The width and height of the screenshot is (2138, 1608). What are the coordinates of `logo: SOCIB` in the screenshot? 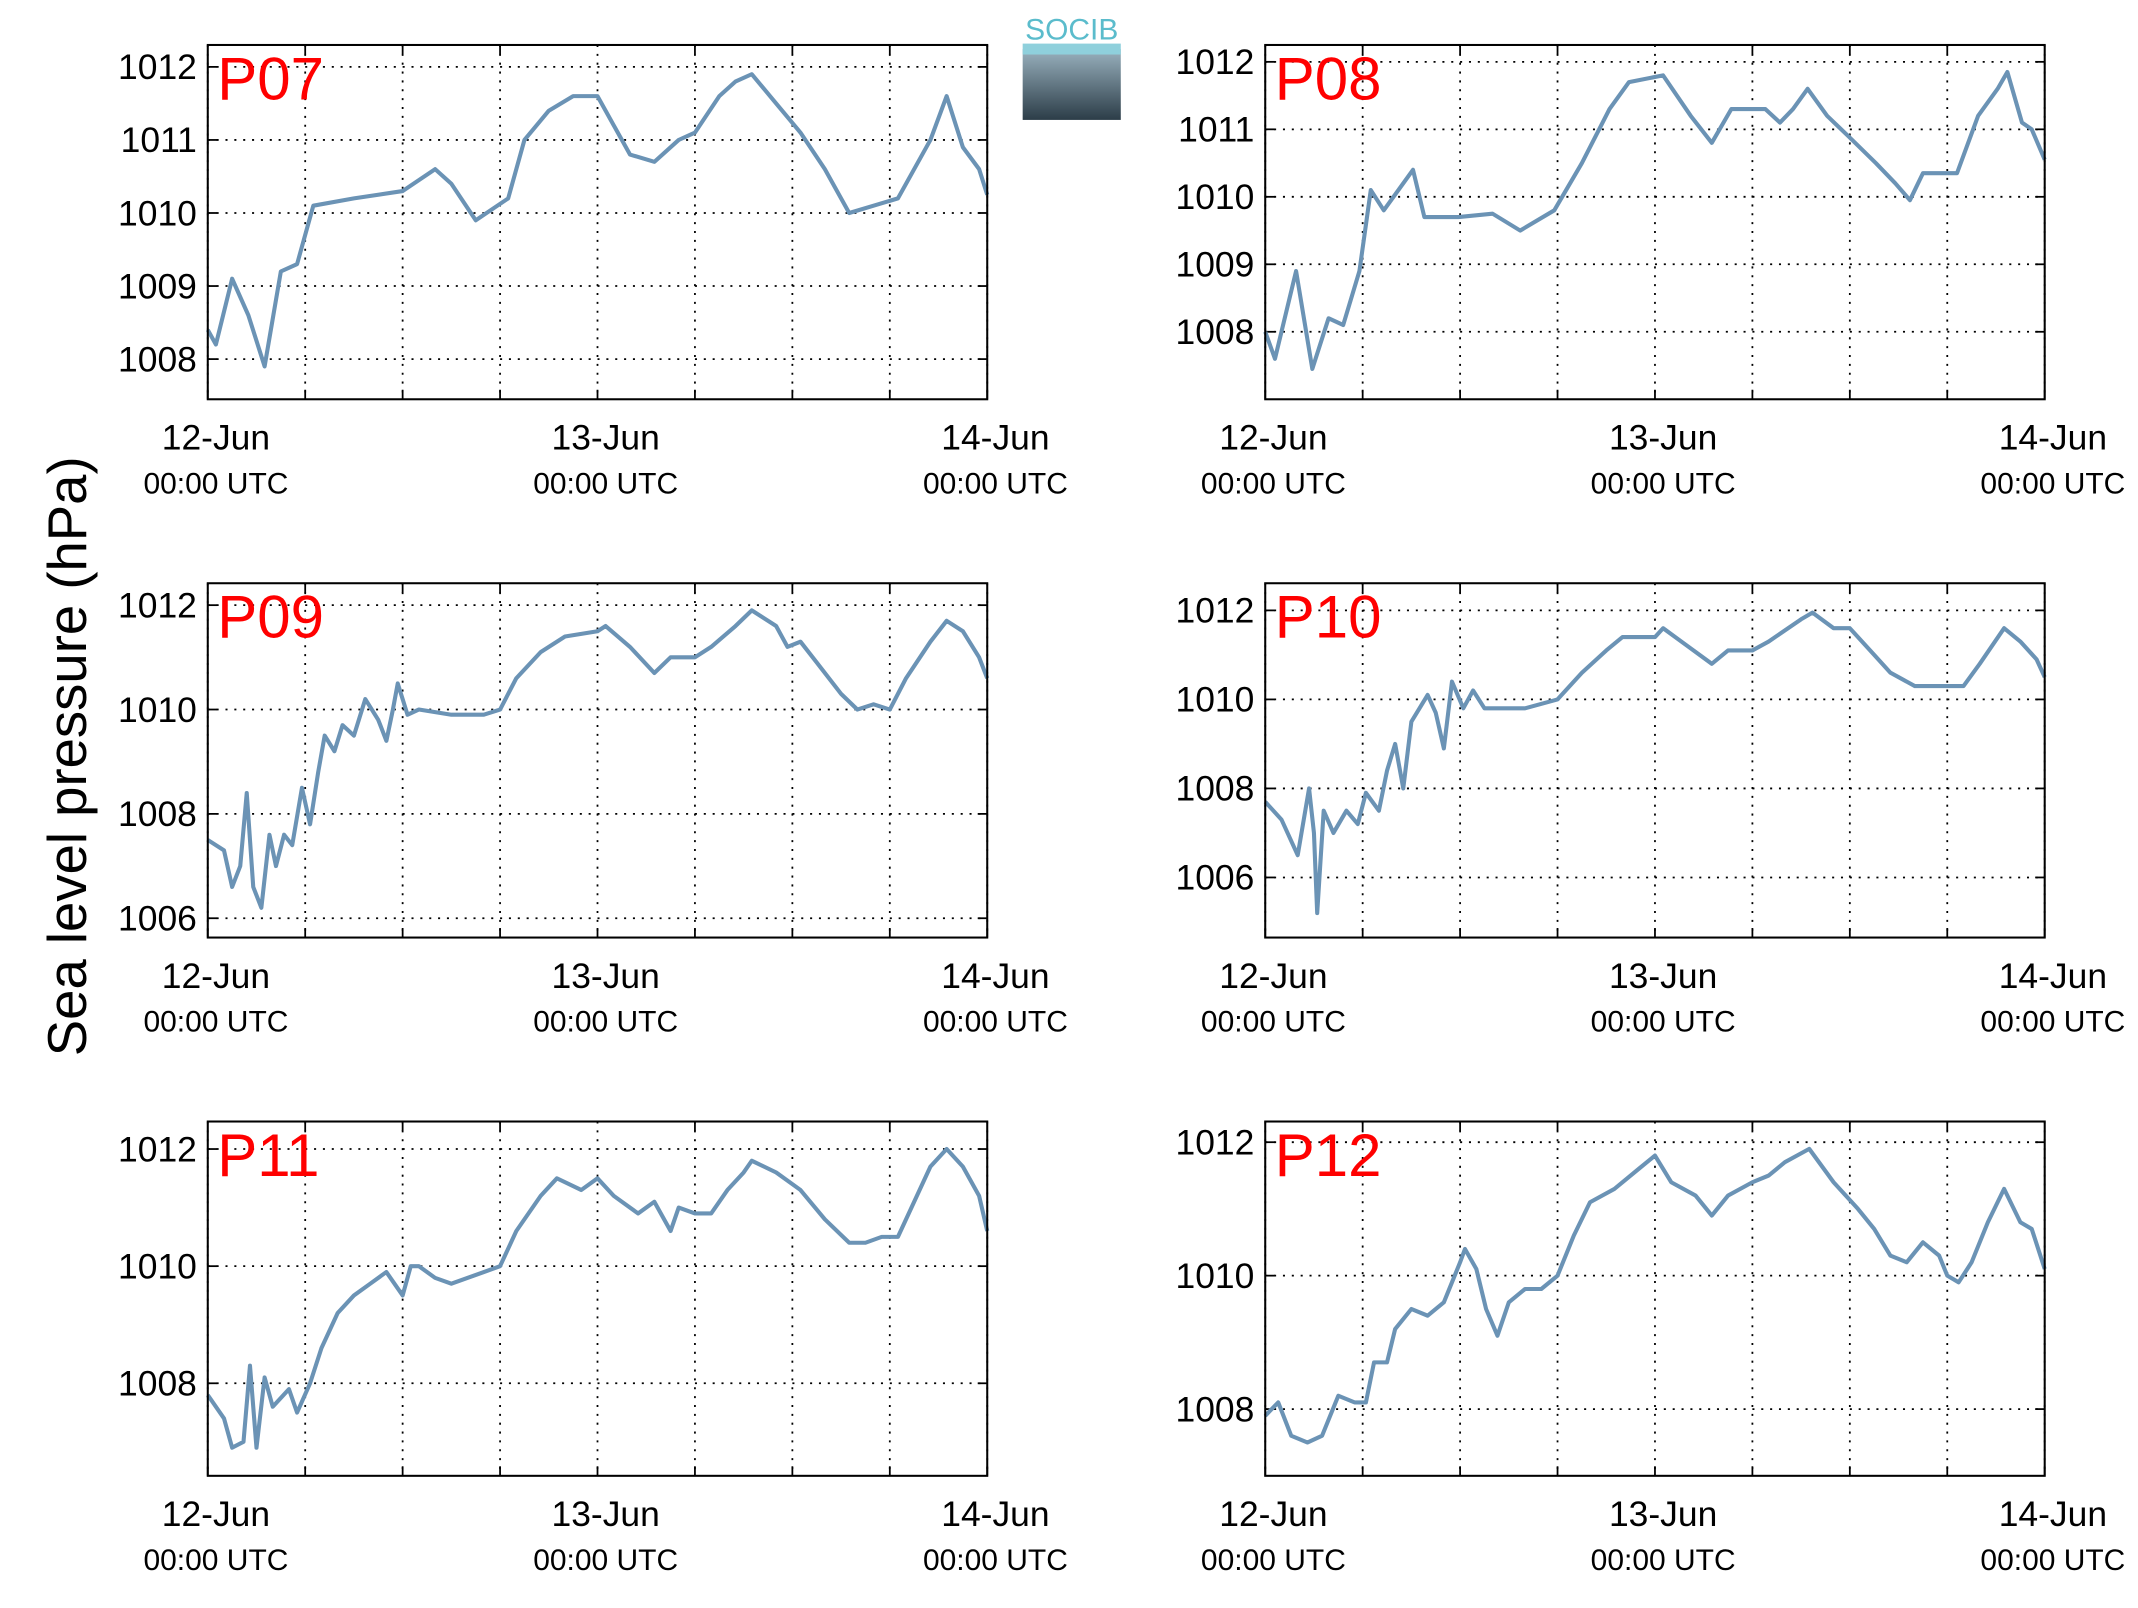 It's located at (1071, 67).